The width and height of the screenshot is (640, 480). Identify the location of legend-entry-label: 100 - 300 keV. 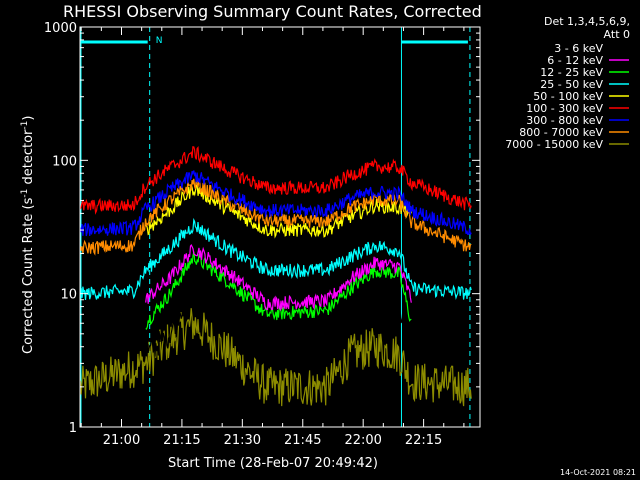
(564, 108).